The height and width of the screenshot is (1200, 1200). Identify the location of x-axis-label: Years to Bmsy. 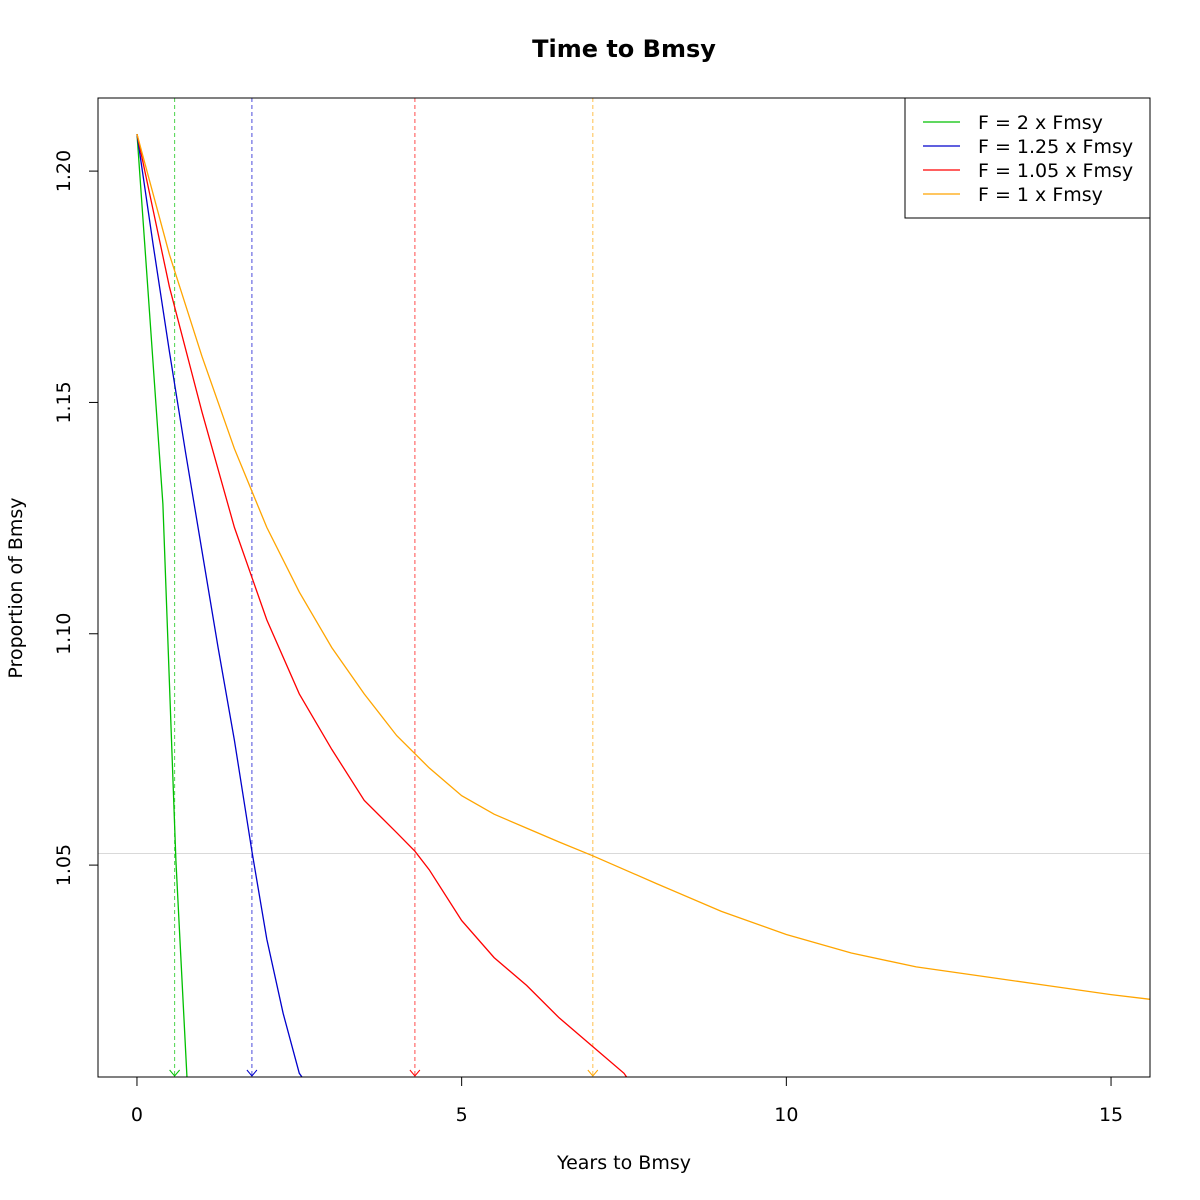
(623, 1163).